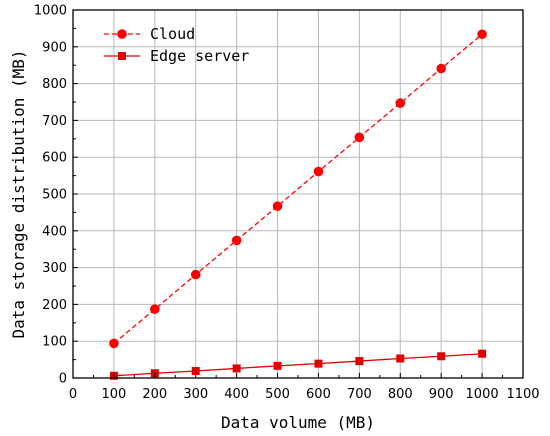  Describe the element at coordinates (54, 231) in the screenshot. I see `y-tick-label: 400` at that location.